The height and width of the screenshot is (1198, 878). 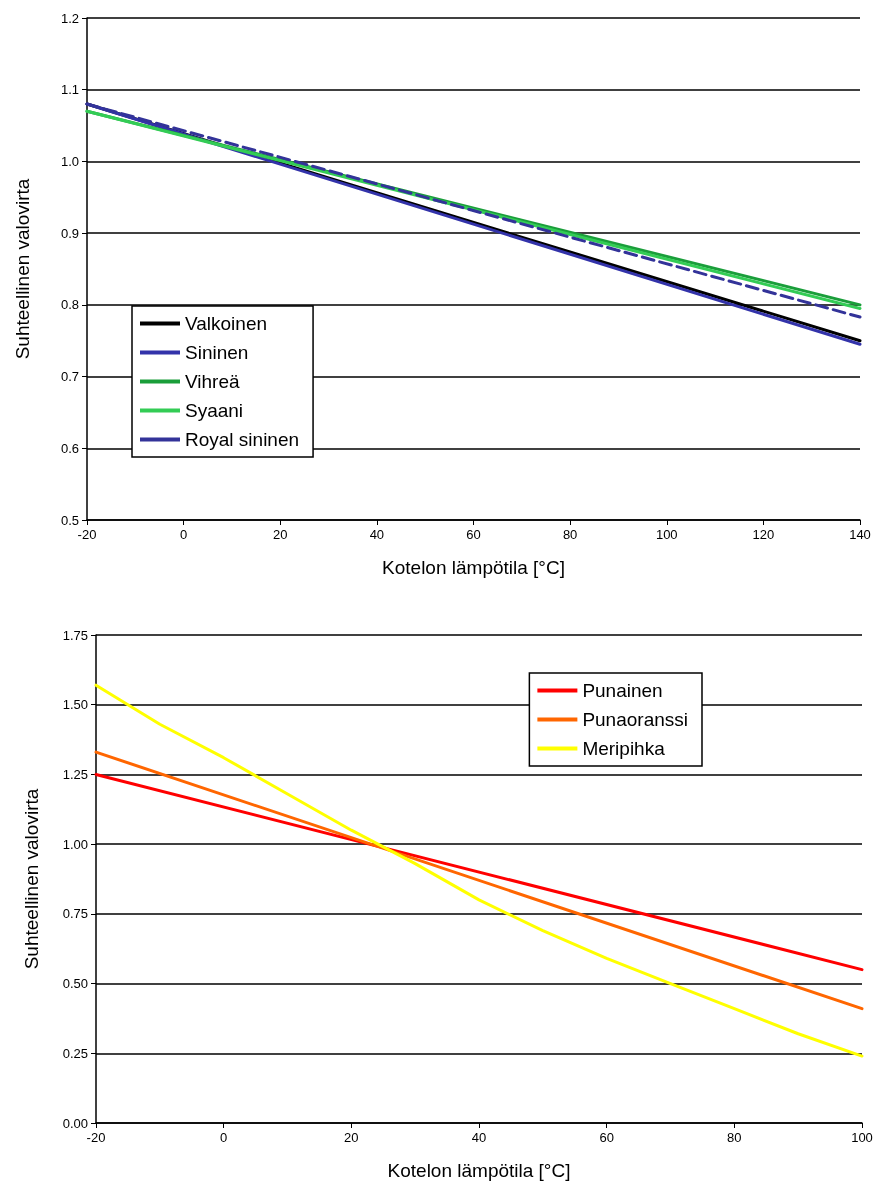 What do you see at coordinates (635, 719) in the screenshot?
I see `legend-label: Punaoranssi` at bounding box center [635, 719].